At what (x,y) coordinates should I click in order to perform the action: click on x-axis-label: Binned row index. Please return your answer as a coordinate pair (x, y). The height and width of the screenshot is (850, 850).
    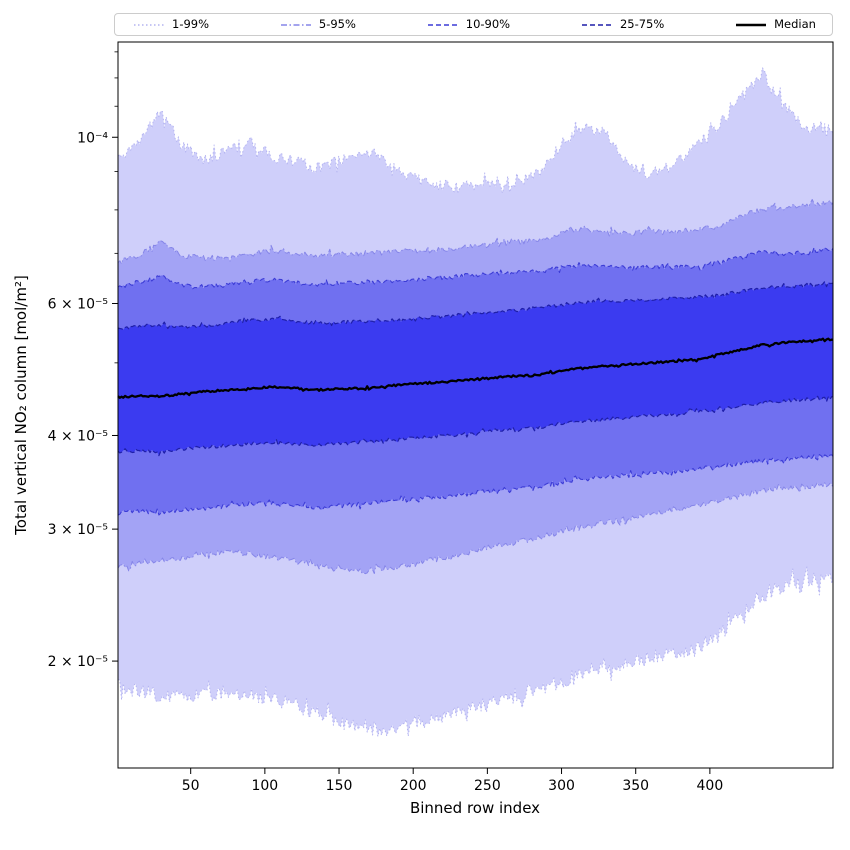
    Looking at the image, I should click on (475, 808).